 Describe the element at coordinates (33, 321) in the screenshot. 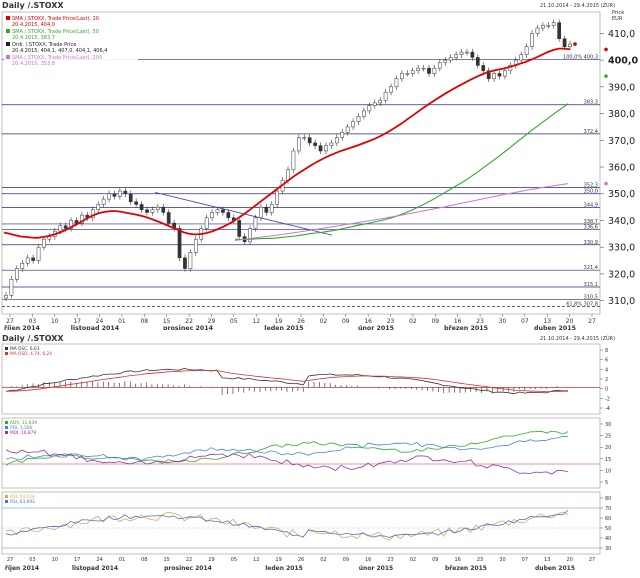

I see `x-tick-label: 03` at that location.